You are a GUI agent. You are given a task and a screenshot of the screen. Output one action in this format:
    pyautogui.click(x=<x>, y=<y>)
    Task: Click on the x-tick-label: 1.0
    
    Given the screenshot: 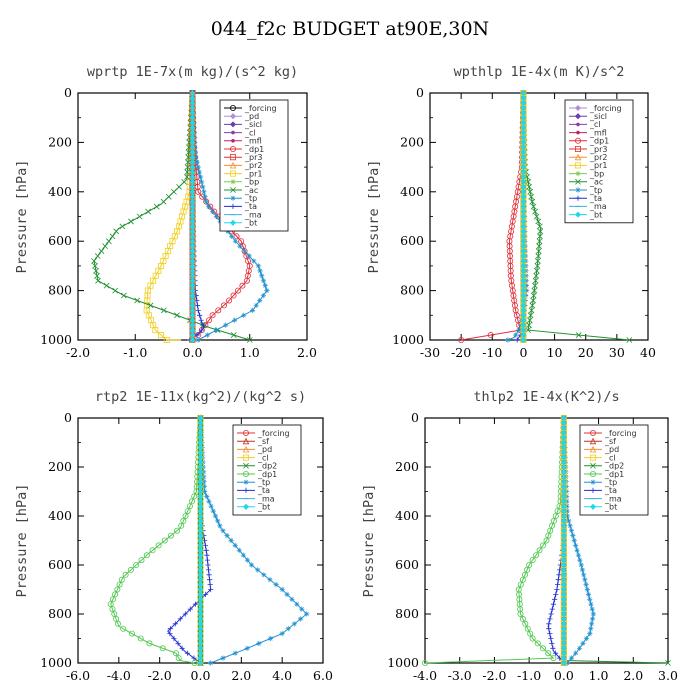 What is the action you would take?
    pyautogui.click(x=250, y=352)
    